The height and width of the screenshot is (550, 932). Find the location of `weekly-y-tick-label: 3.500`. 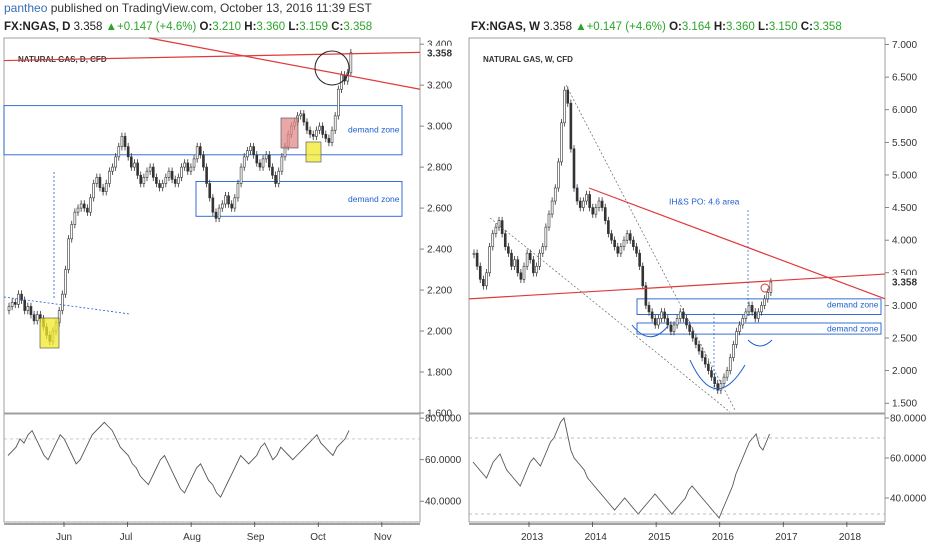

weekly-y-tick-label: 3.500 is located at coordinates (904, 273).